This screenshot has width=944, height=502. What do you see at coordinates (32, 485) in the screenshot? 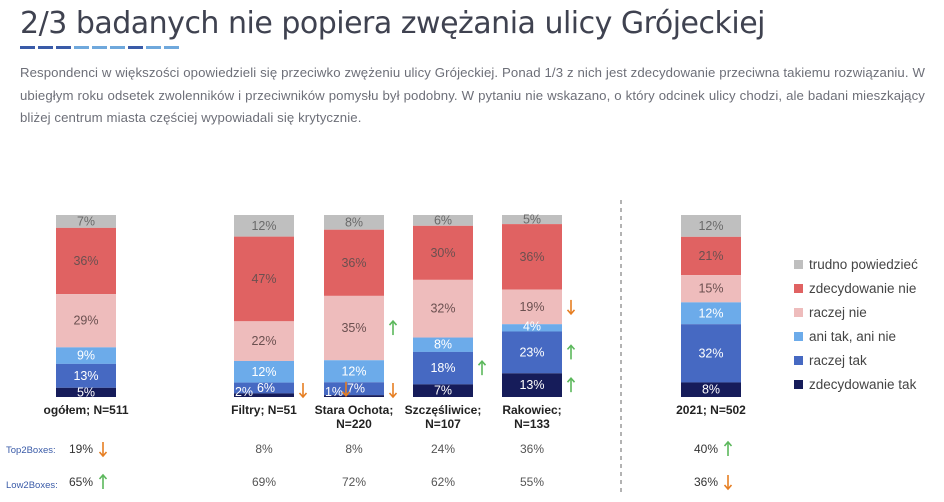
I see `low2-row-label: Low2Boxes:` at bounding box center [32, 485].